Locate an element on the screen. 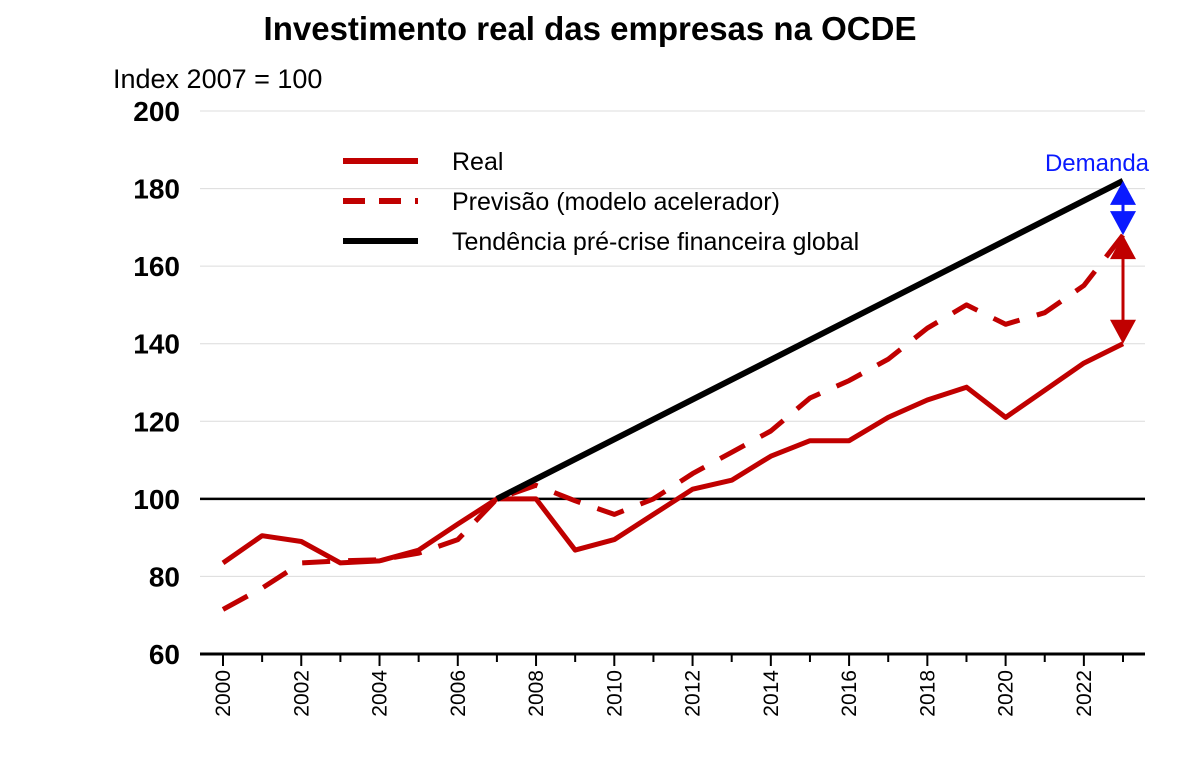 This screenshot has width=1200, height=767. y-tick-label: 60 is located at coordinates (164, 654).